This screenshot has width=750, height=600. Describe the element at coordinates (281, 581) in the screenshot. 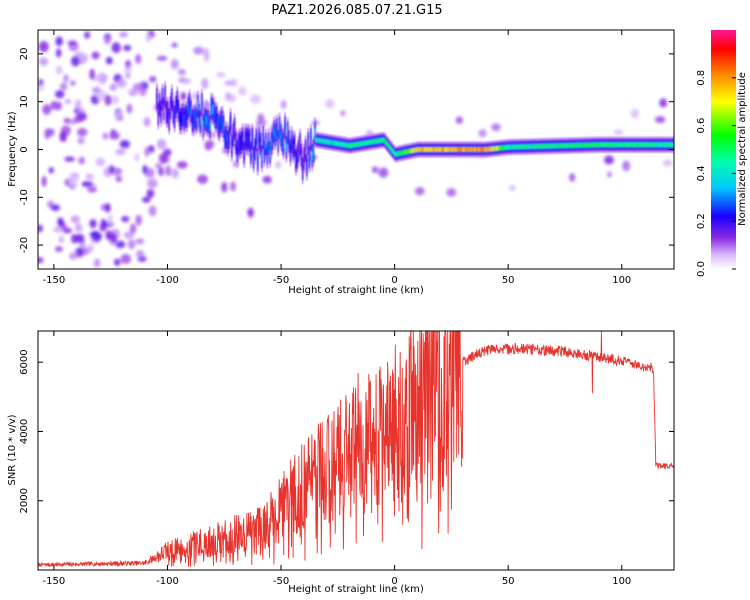

I see `x-tick-label: -50` at that location.